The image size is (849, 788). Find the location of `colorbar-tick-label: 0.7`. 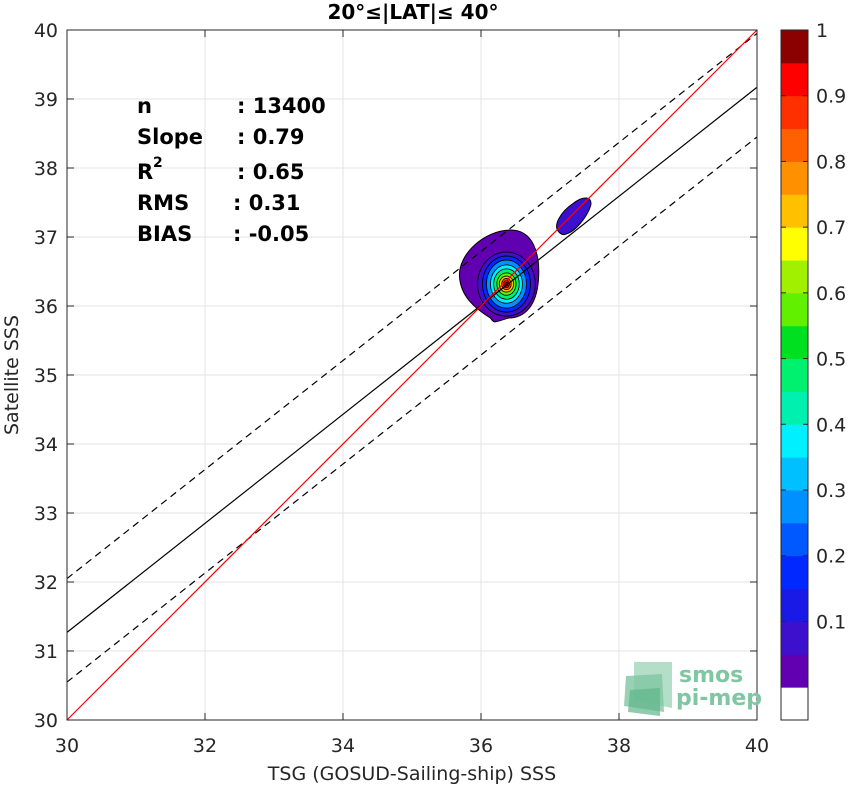

colorbar-tick-label: 0.7 is located at coordinates (831, 228).